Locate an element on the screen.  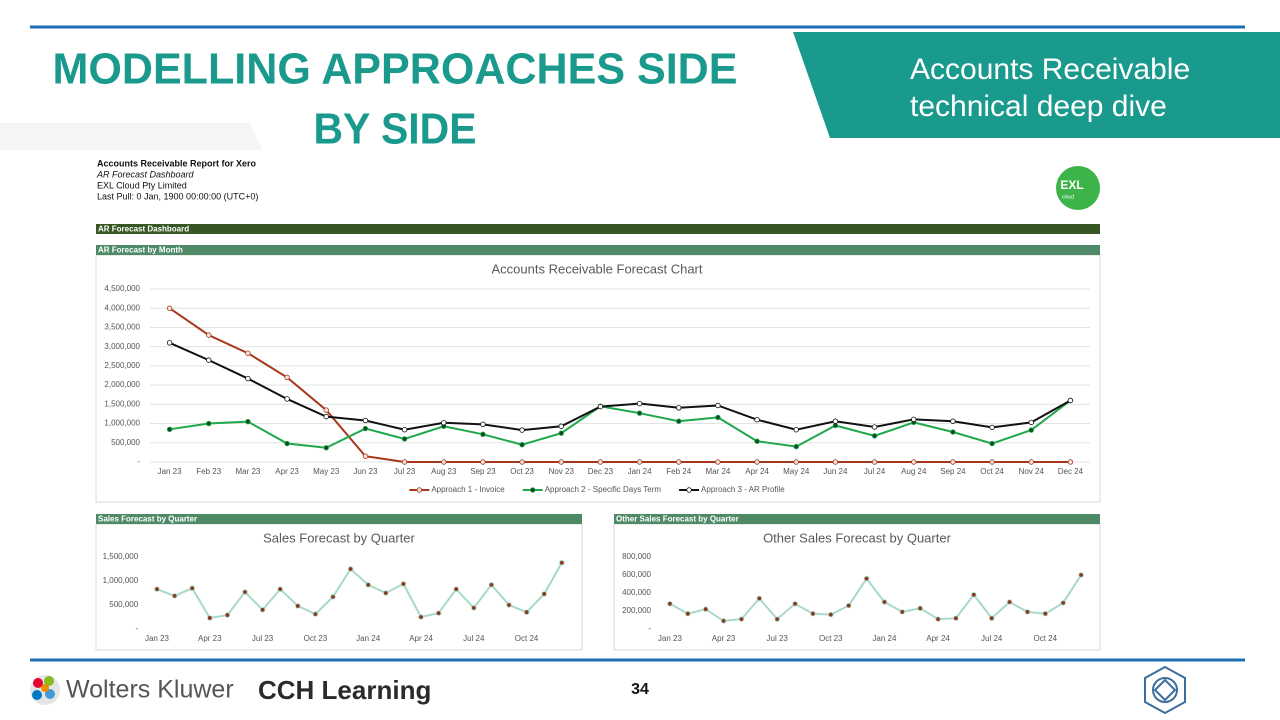
legend-marker is located at coordinates (419, 490).